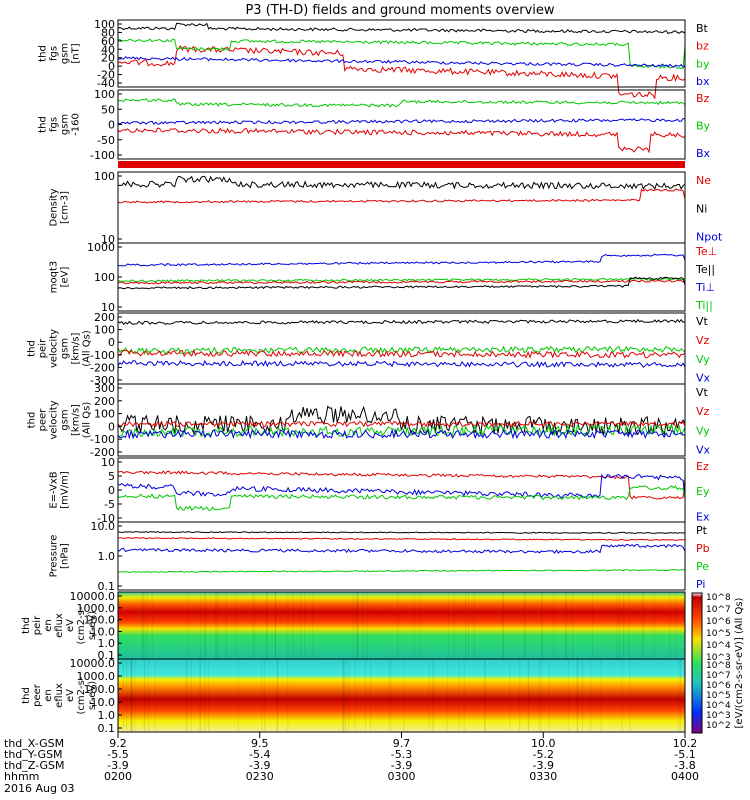  Describe the element at coordinates (401, 532) in the screenshot. I see `series-pressure-black` at that location.